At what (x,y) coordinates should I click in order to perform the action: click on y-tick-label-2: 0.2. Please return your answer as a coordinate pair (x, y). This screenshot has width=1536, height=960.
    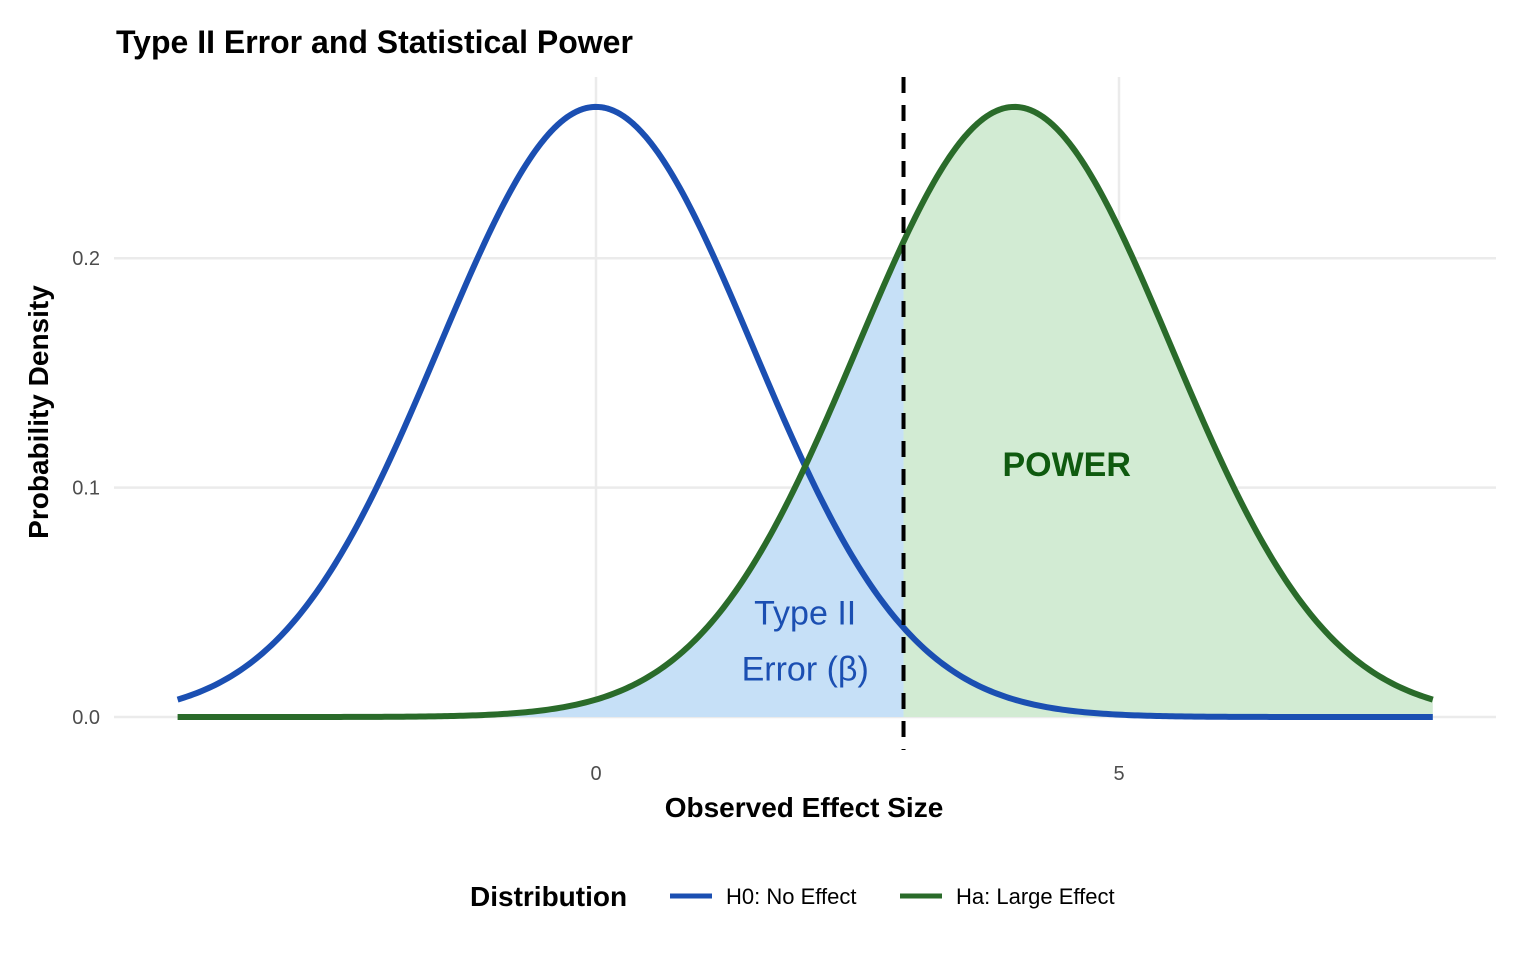
    Looking at the image, I should click on (86, 259).